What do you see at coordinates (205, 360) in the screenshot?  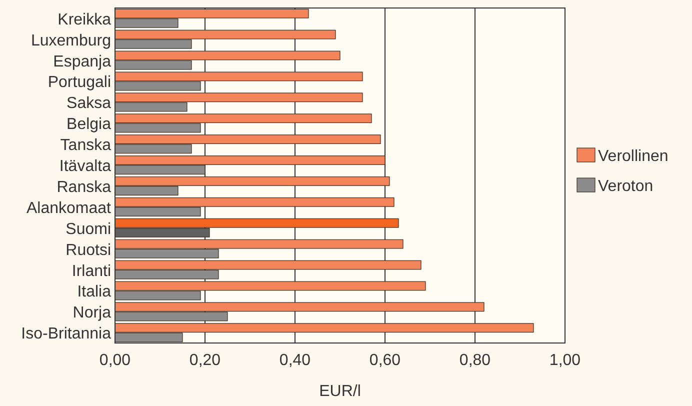 I see `x-tick-label: 0,20` at bounding box center [205, 360].